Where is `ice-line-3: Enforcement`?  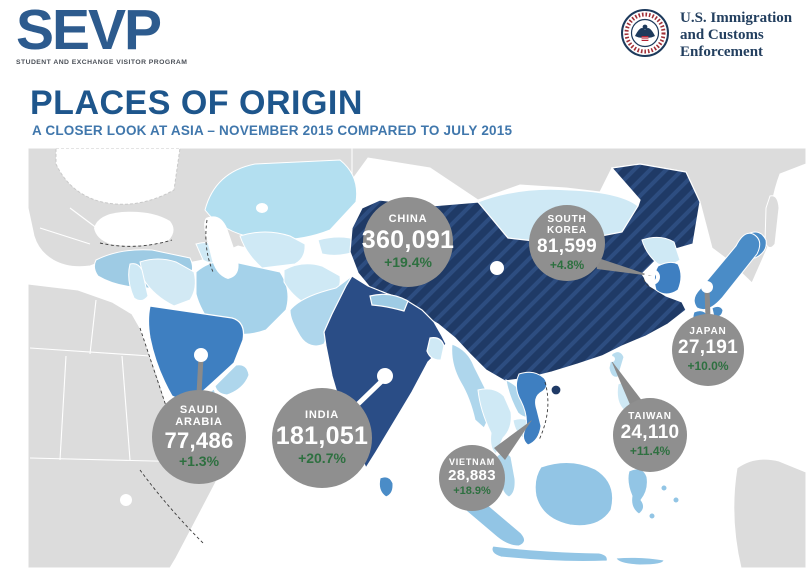
ice-line-3: Enforcement is located at coordinates (722, 52).